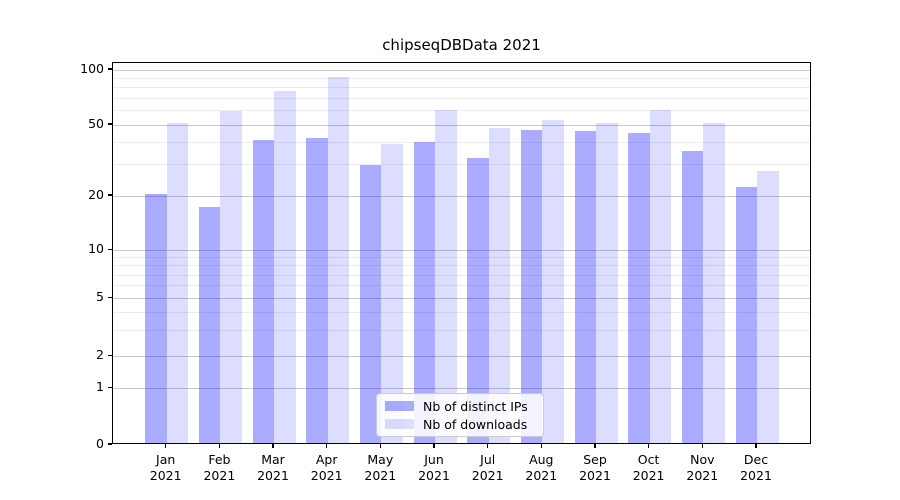 The image size is (900, 500). I want to click on x-axis-tick-label: Oct 2021, so click(648, 467).